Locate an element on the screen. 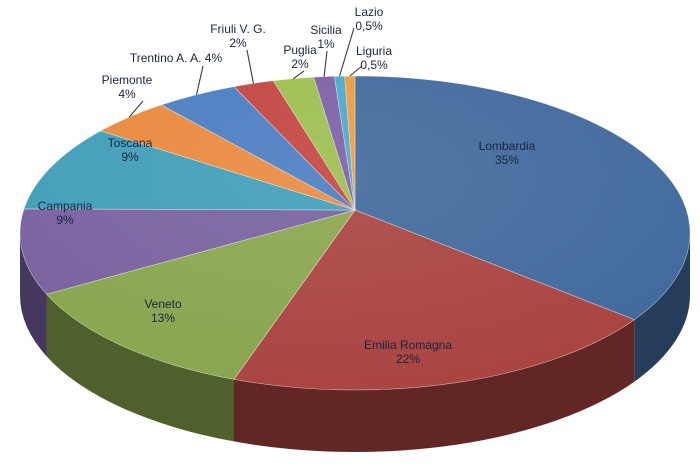 Image resolution: width=700 pixels, height=472 pixels. slice-pct: 22% is located at coordinates (408, 359).